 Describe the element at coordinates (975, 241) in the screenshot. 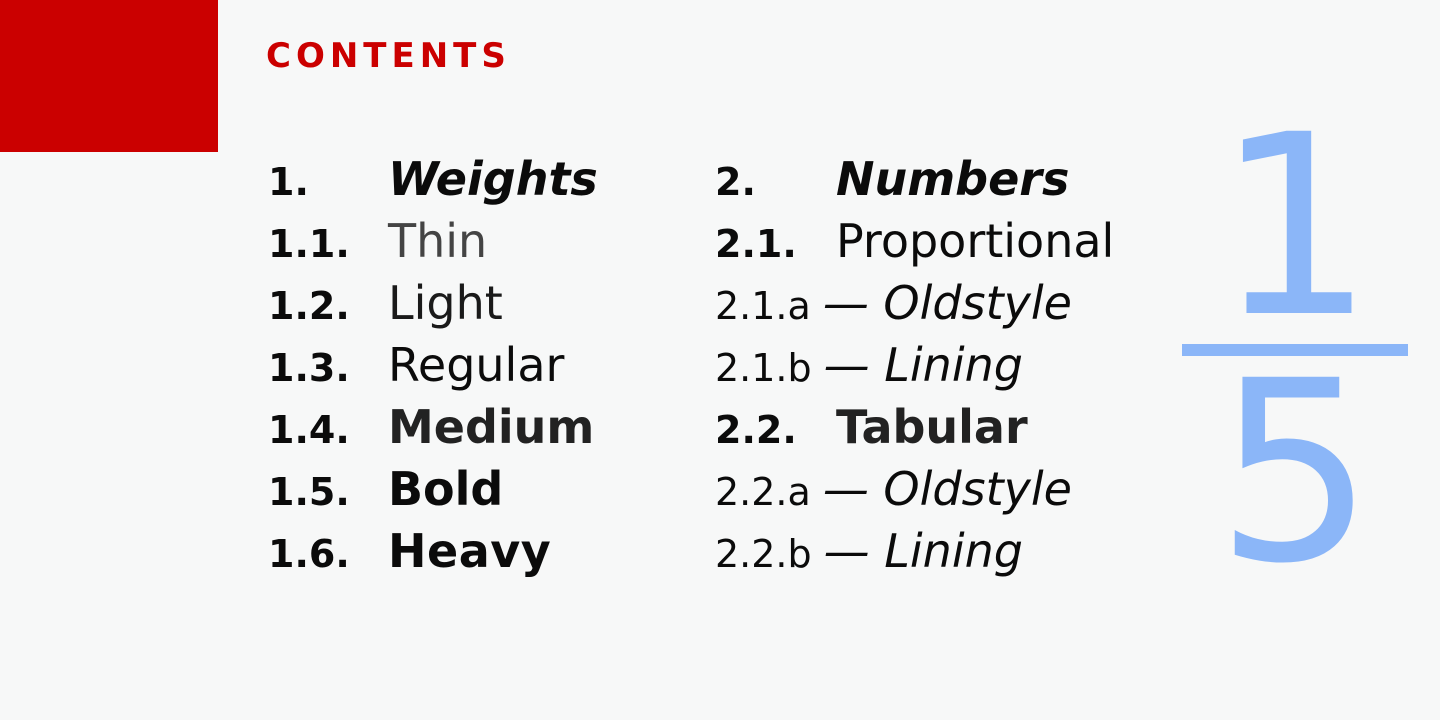

I see `toc-label: Proportional` at that location.